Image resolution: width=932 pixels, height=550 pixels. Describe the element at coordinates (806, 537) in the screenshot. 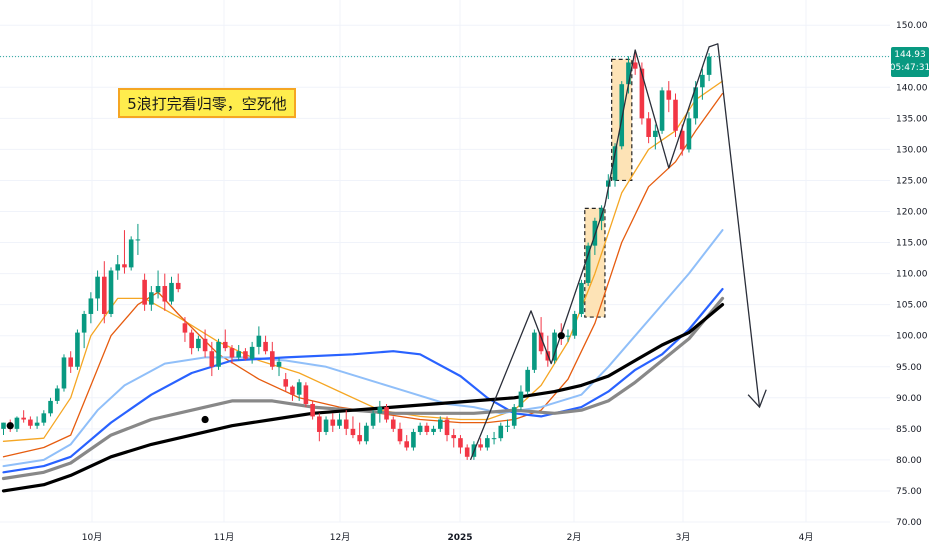

I see `x-tick-label: 4月` at that location.